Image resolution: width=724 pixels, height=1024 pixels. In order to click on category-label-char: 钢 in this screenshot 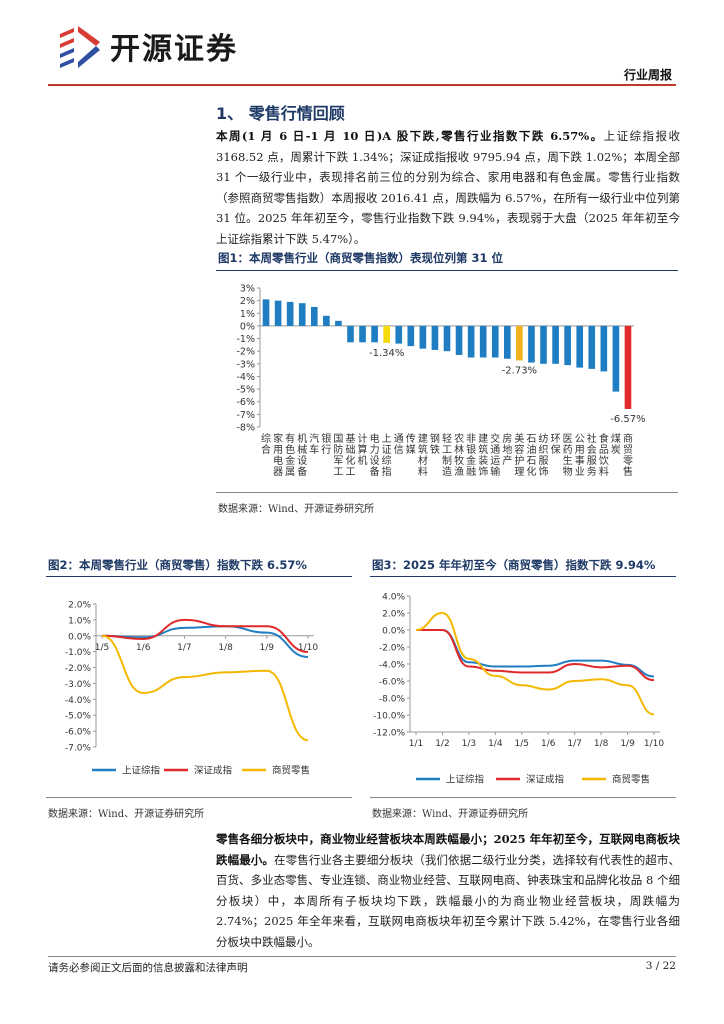, I will do `click(435, 438)`.